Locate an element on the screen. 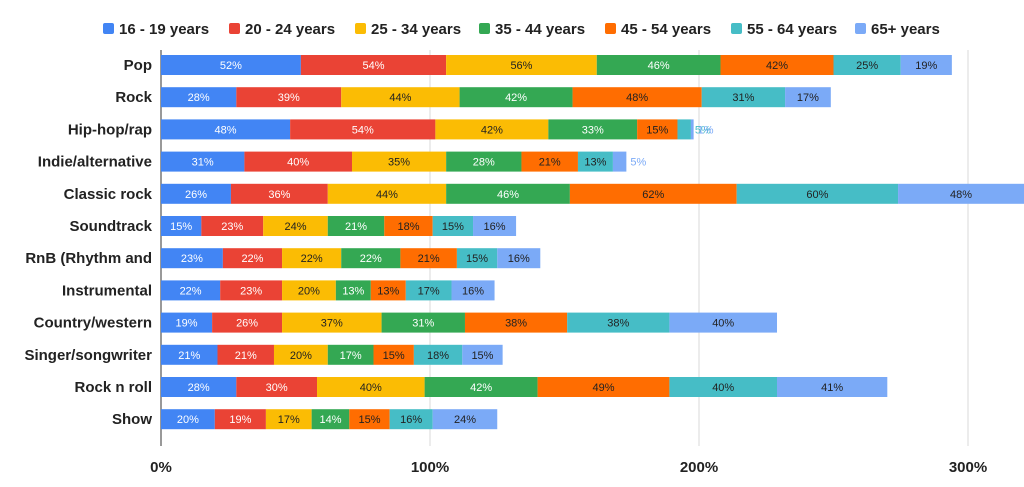 This screenshot has height=487, width=1024. bar-soundtrack-65-years is located at coordinates (495, 226).